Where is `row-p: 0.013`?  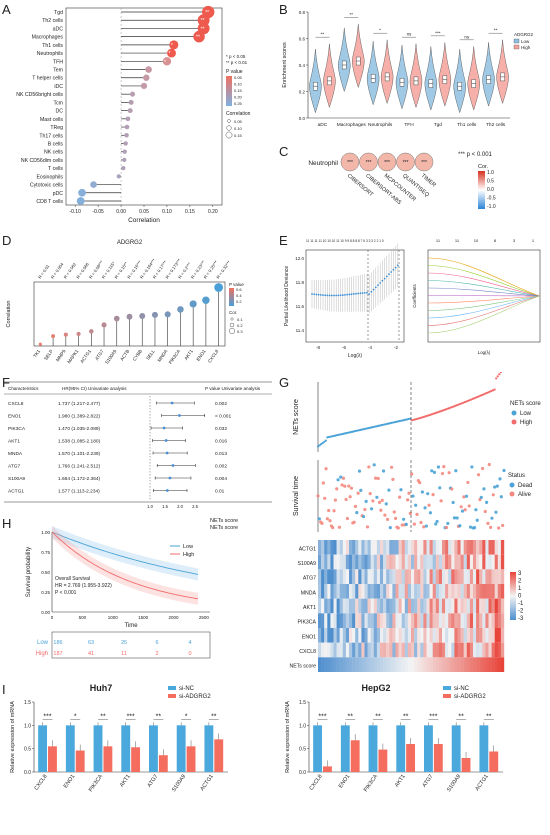 row-p: 0.013 is located at coordinates (221, 454).